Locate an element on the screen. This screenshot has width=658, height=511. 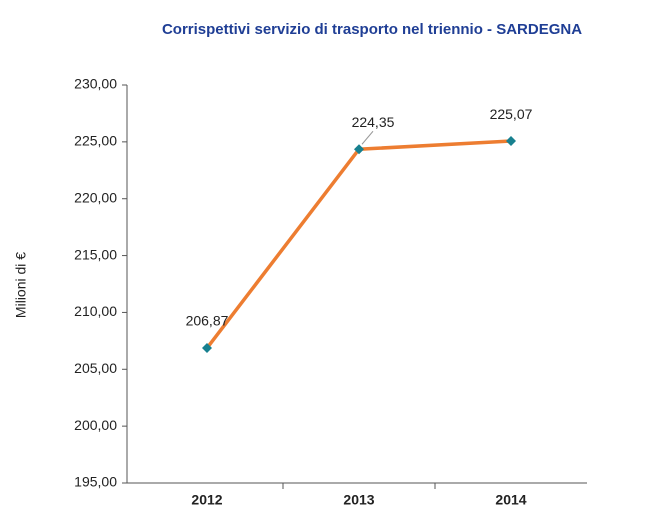
y-tick-label: 225,00 is located at coordinates (95, 141).